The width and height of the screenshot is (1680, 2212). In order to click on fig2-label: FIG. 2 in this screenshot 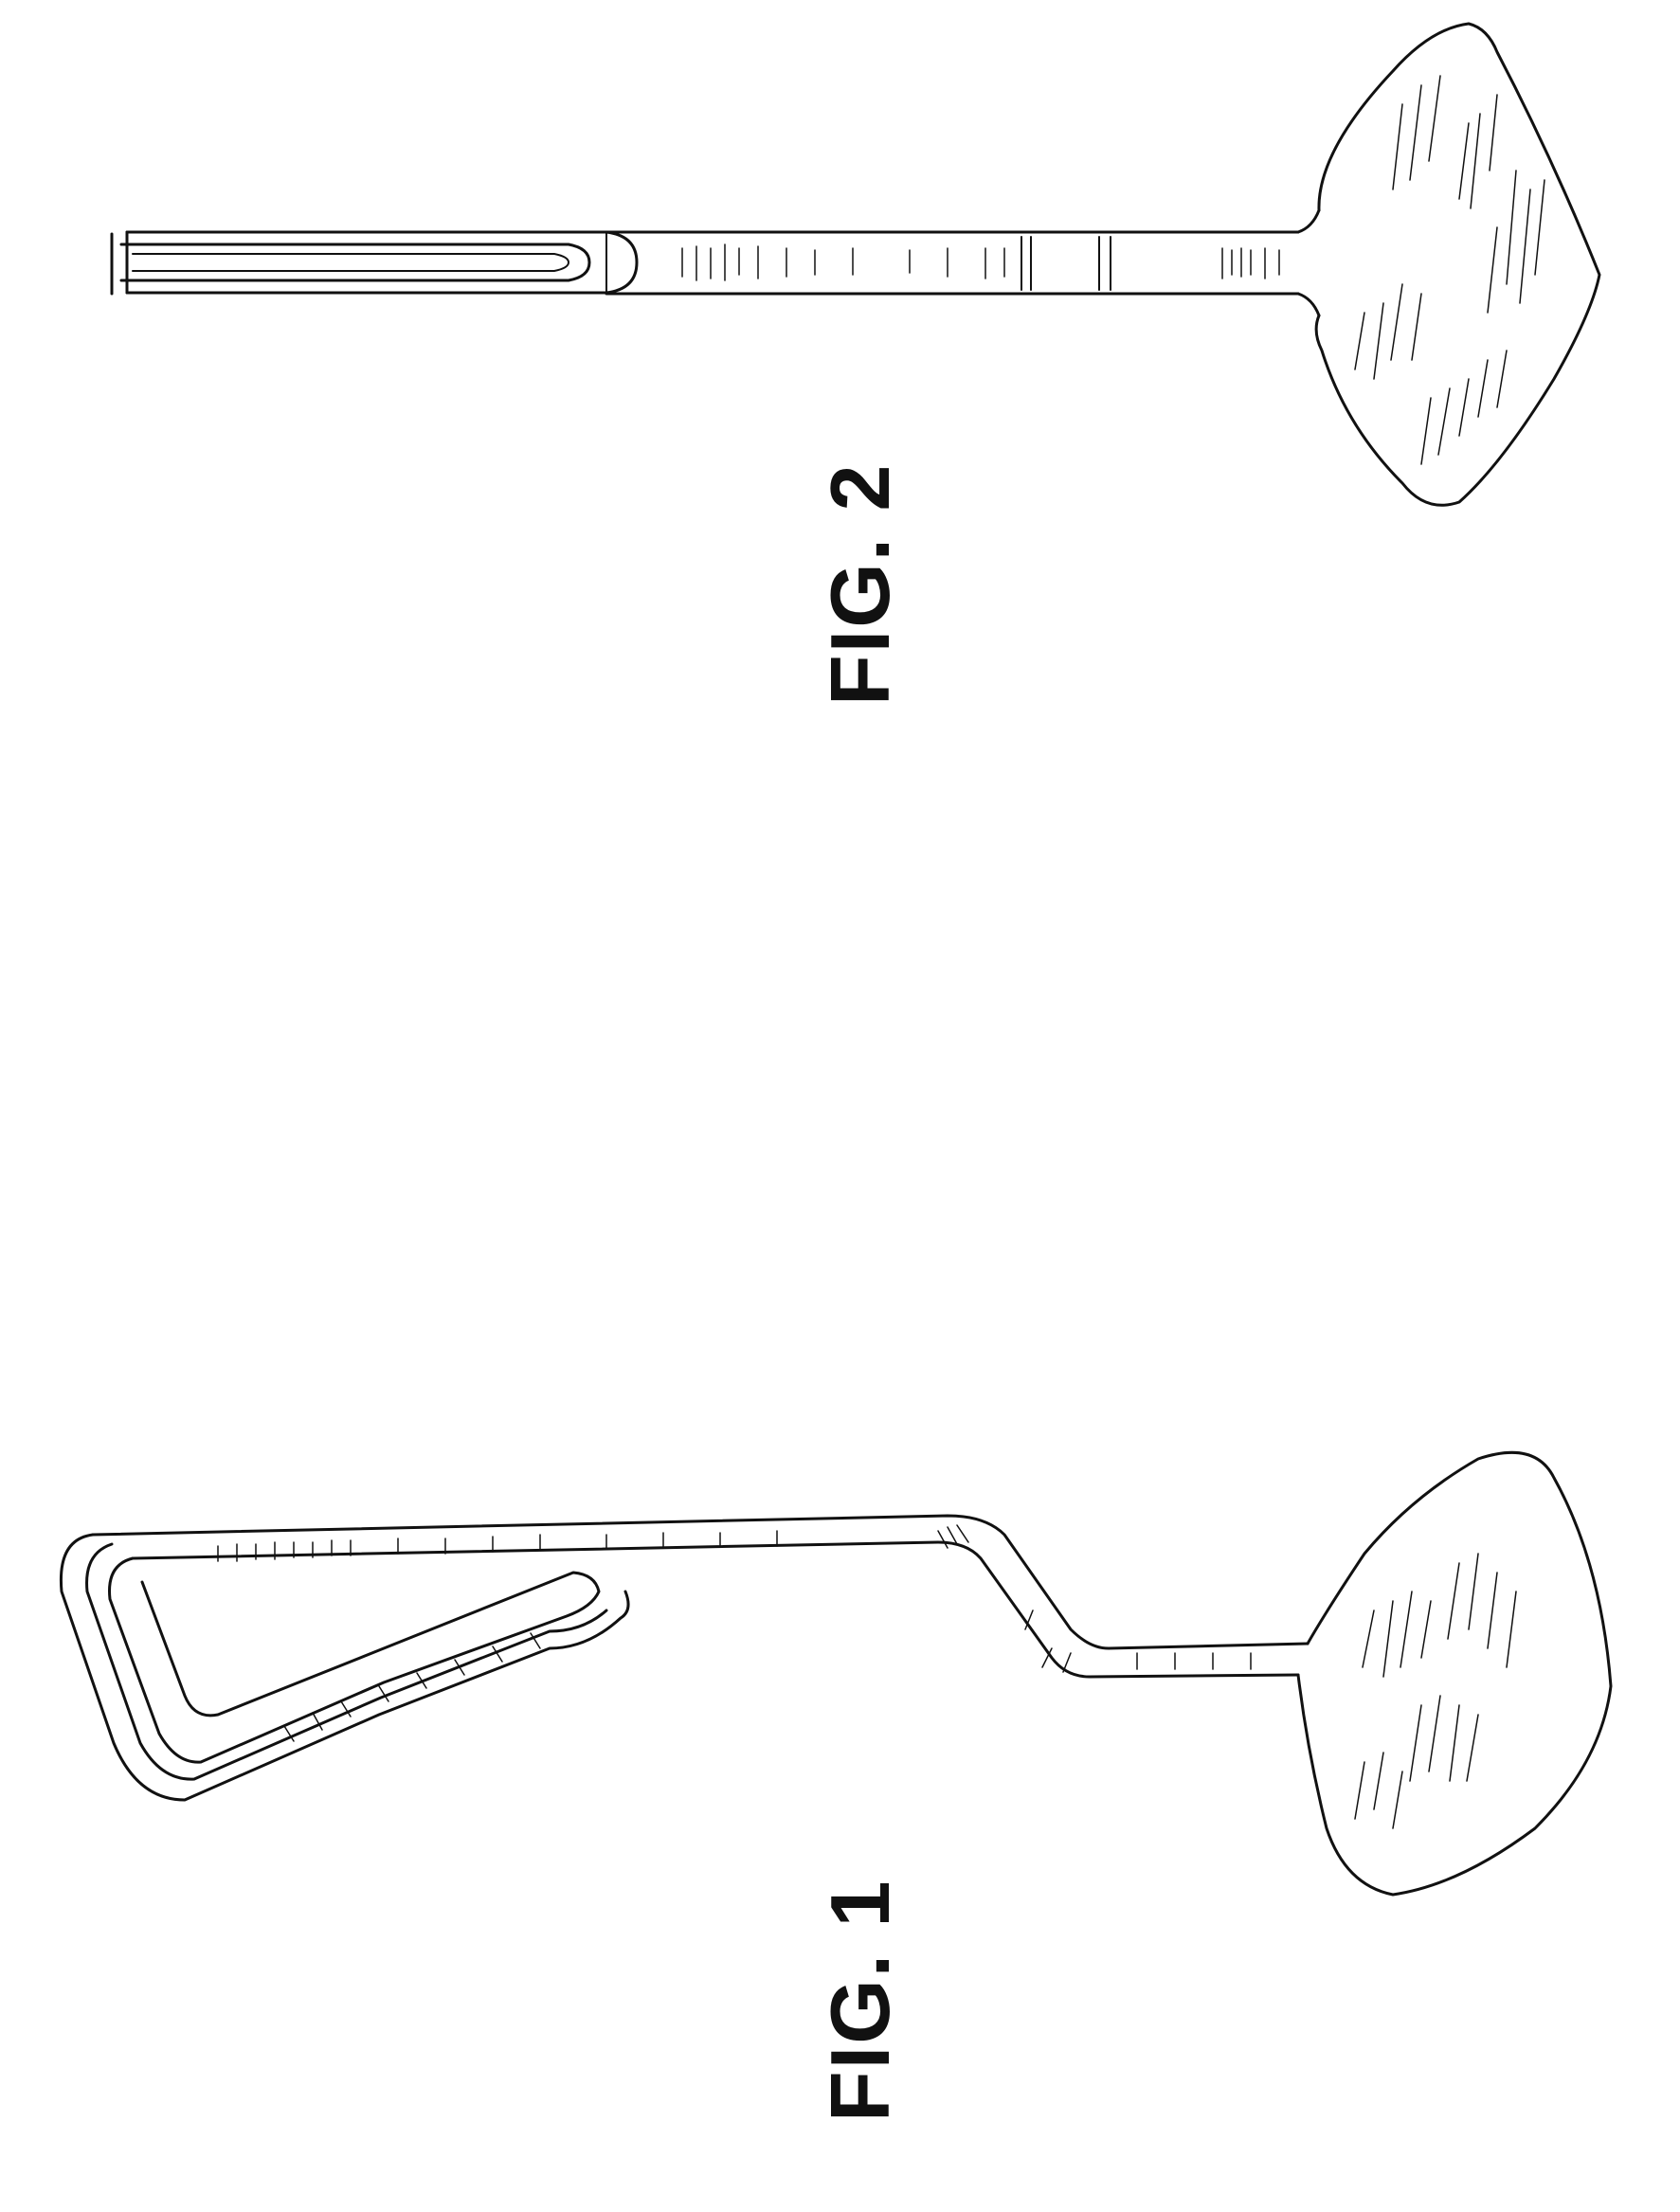, I will do `click(860, 585)`.